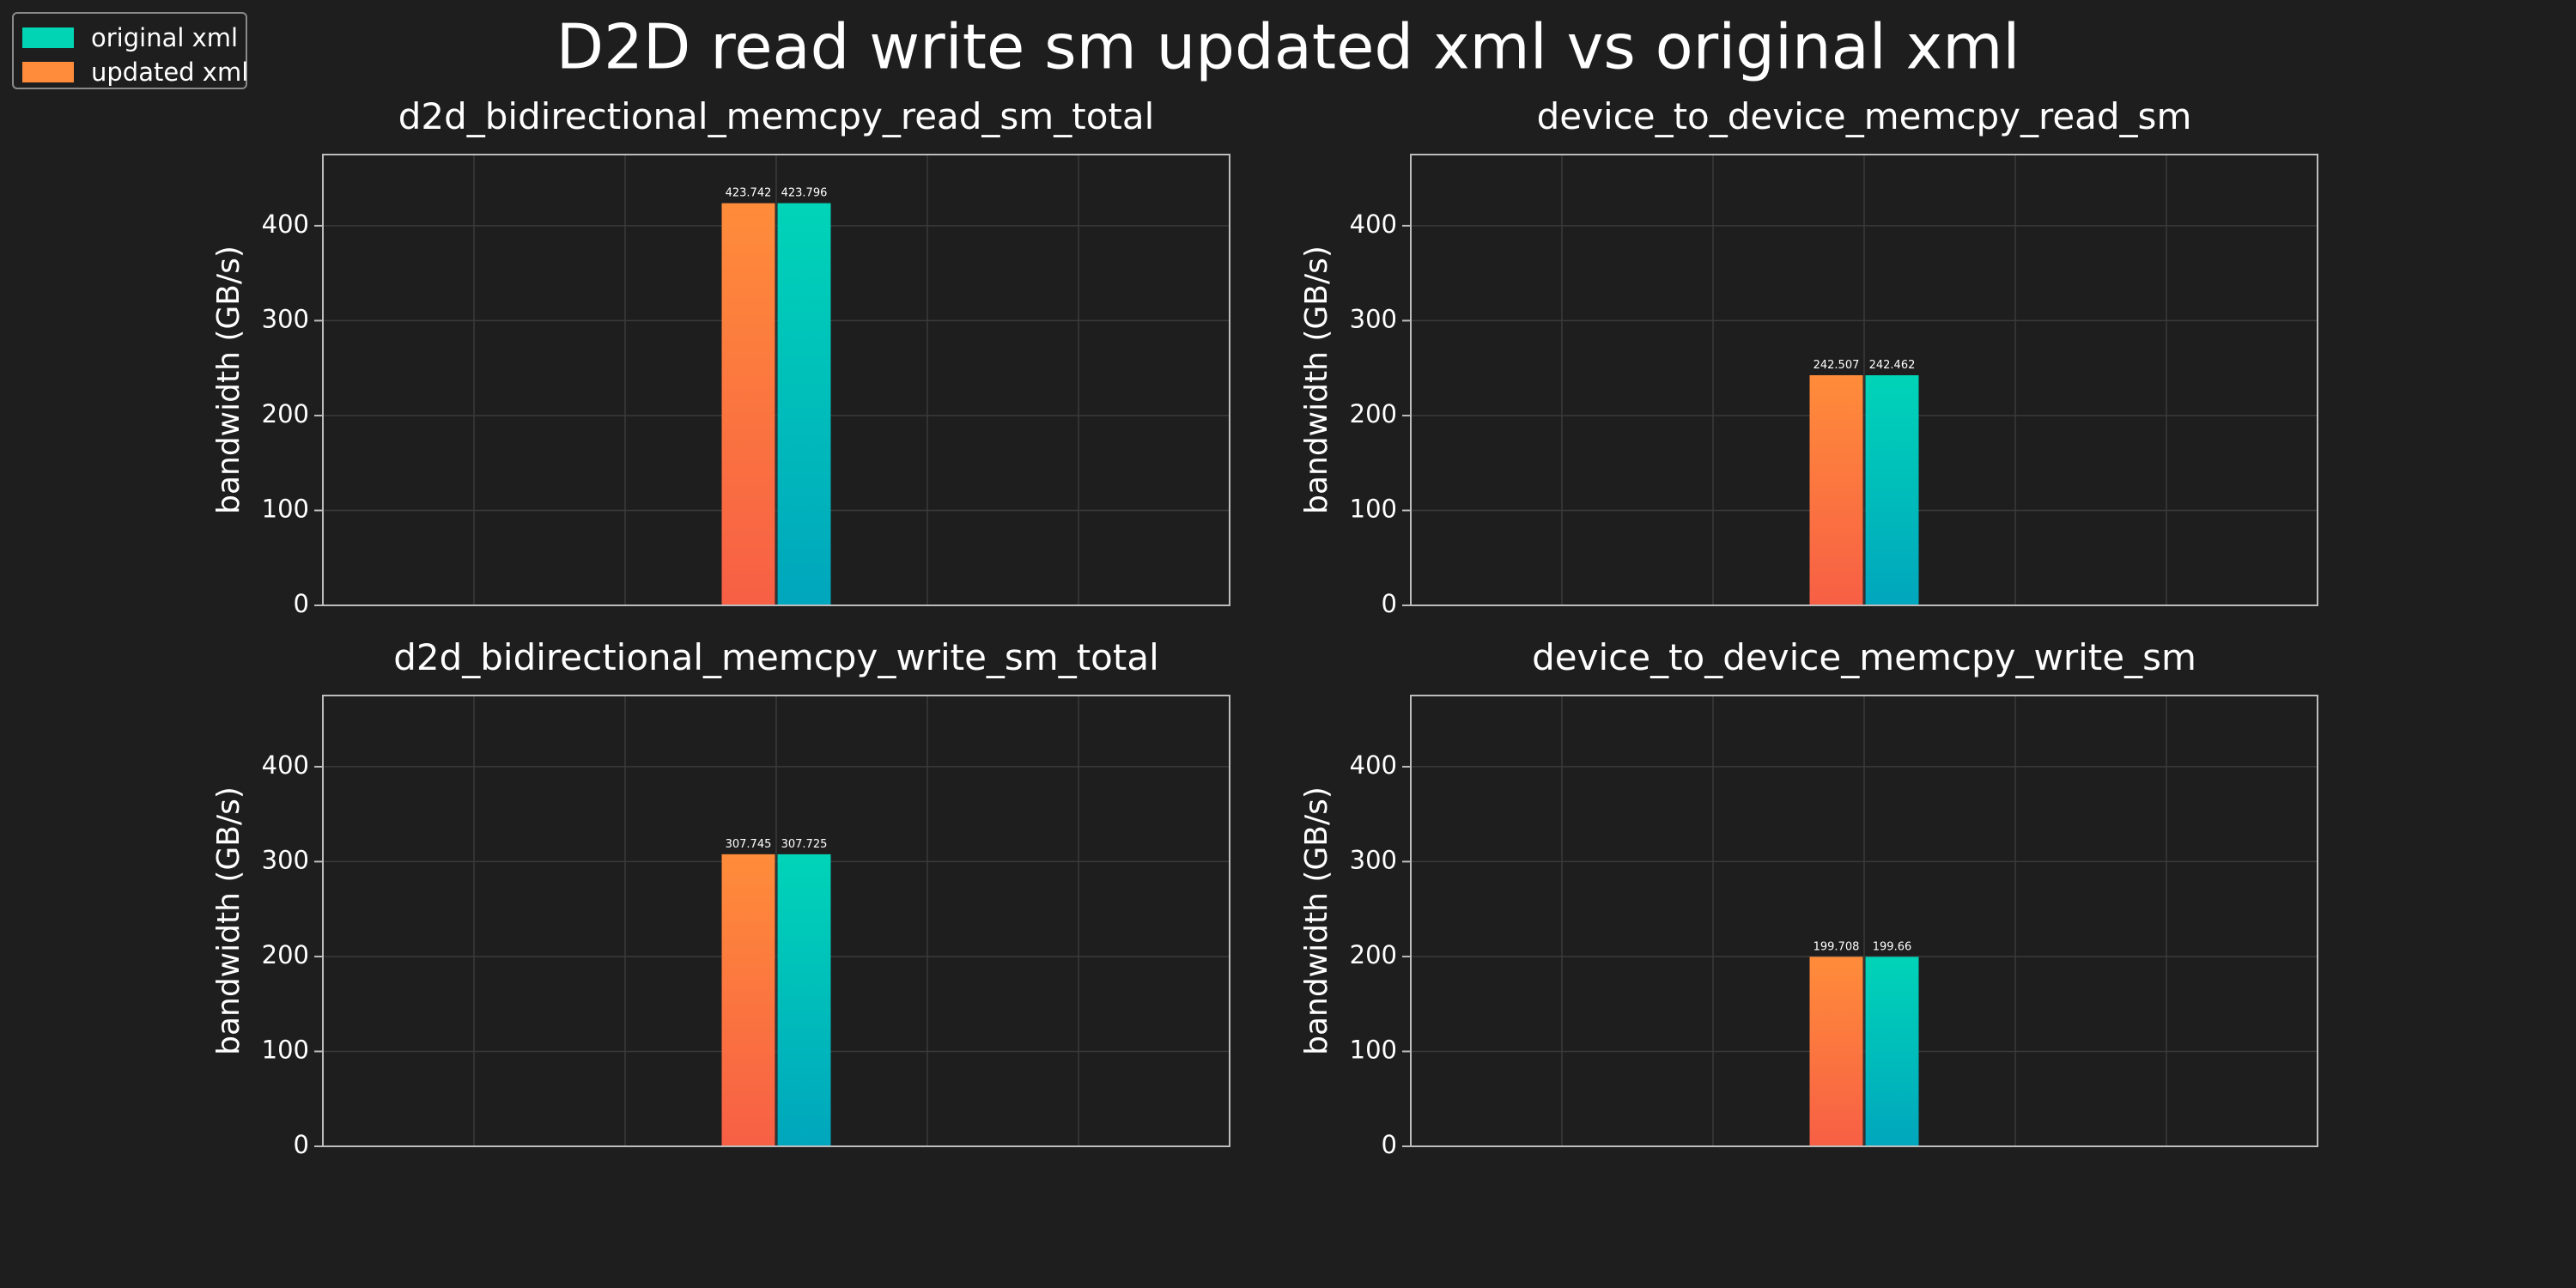 The width and height of the screenshot is (2576, 1288). I want to click on legend-label-original: original xml, so click(165, 37).